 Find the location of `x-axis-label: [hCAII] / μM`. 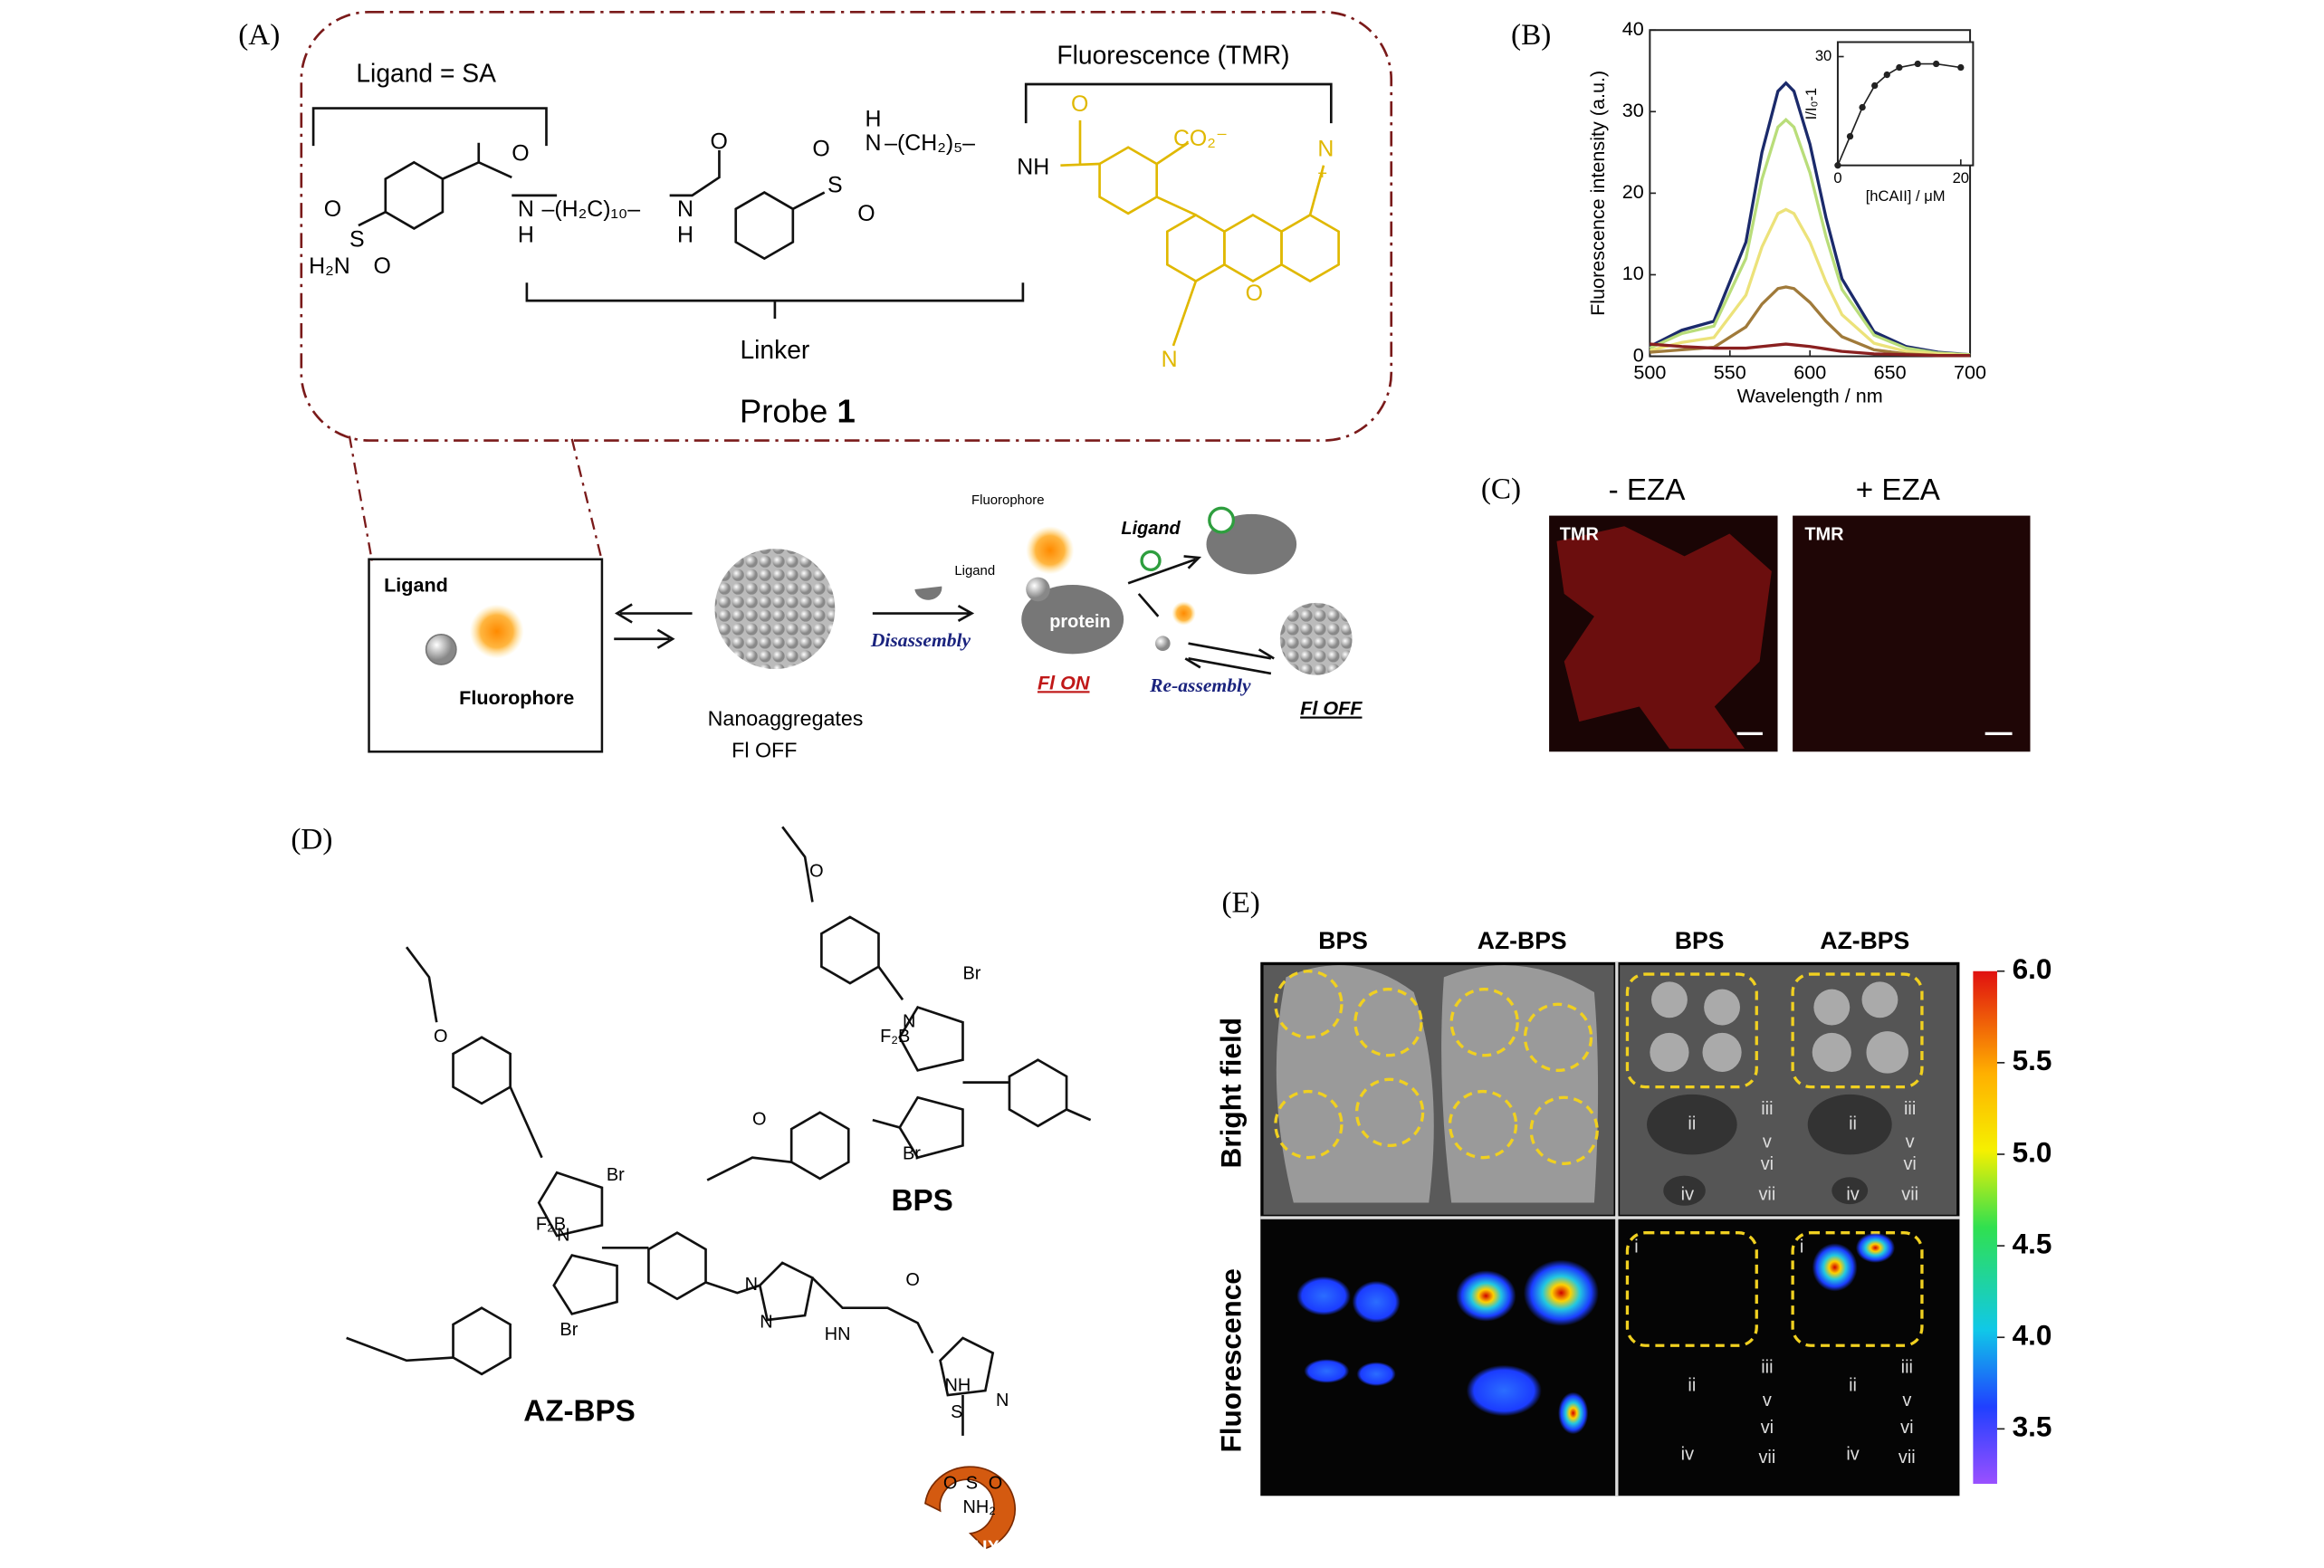

x-axis-label: [hCAII] / μM is located at coordinates (1906, 196).